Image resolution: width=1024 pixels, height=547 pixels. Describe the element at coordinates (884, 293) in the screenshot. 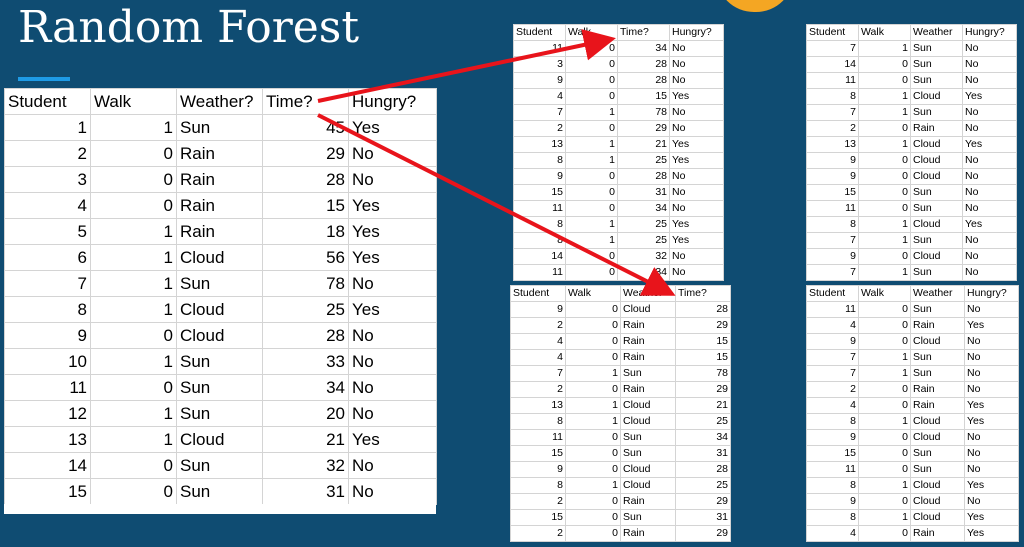

I see `table-d-header-cell: Walk` at that location.